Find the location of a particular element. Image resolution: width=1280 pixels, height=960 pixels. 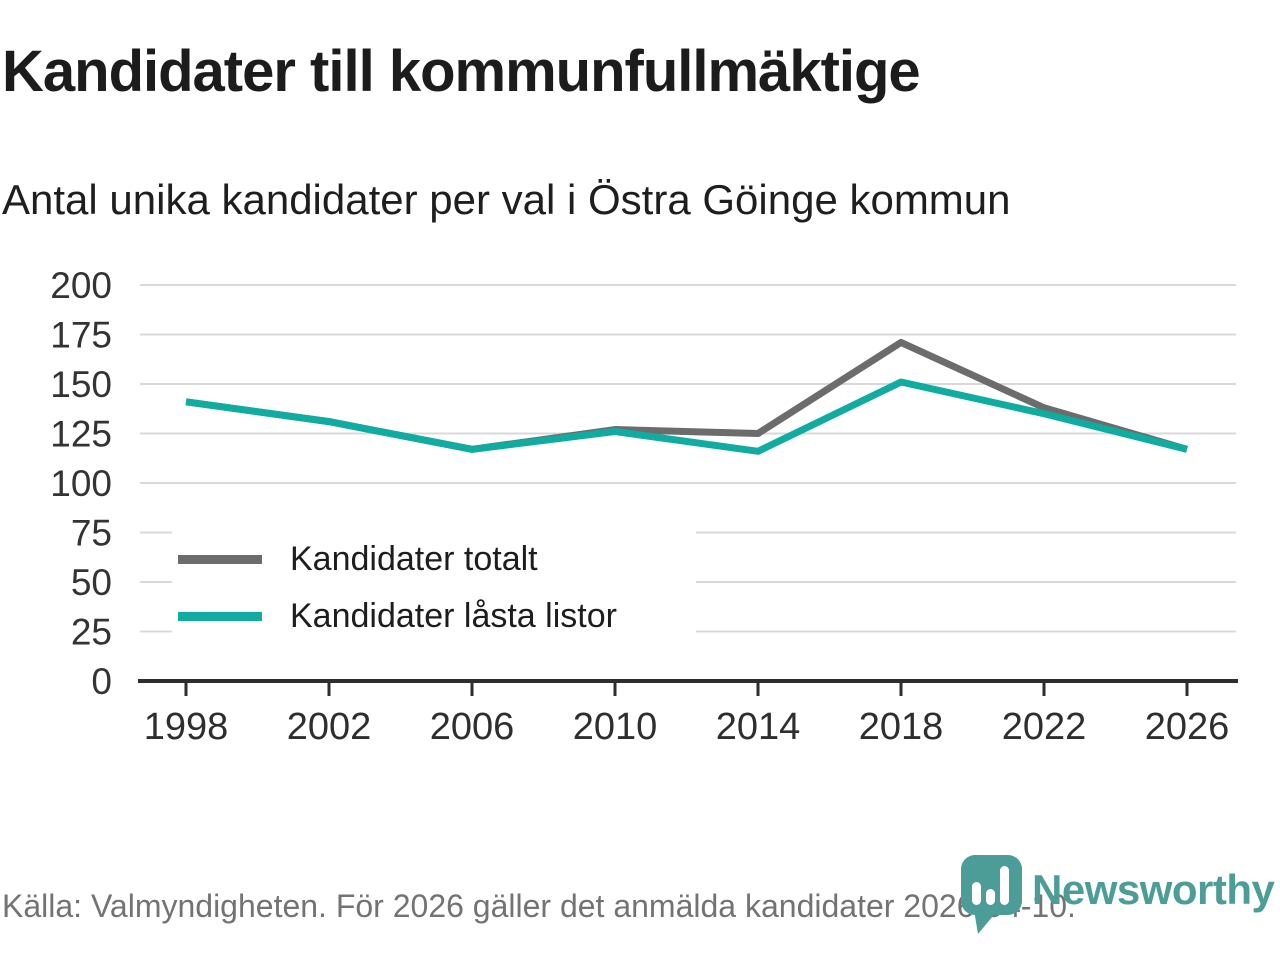

x-tick-label-2022: 2022 is located at coordinates (1044, 727).